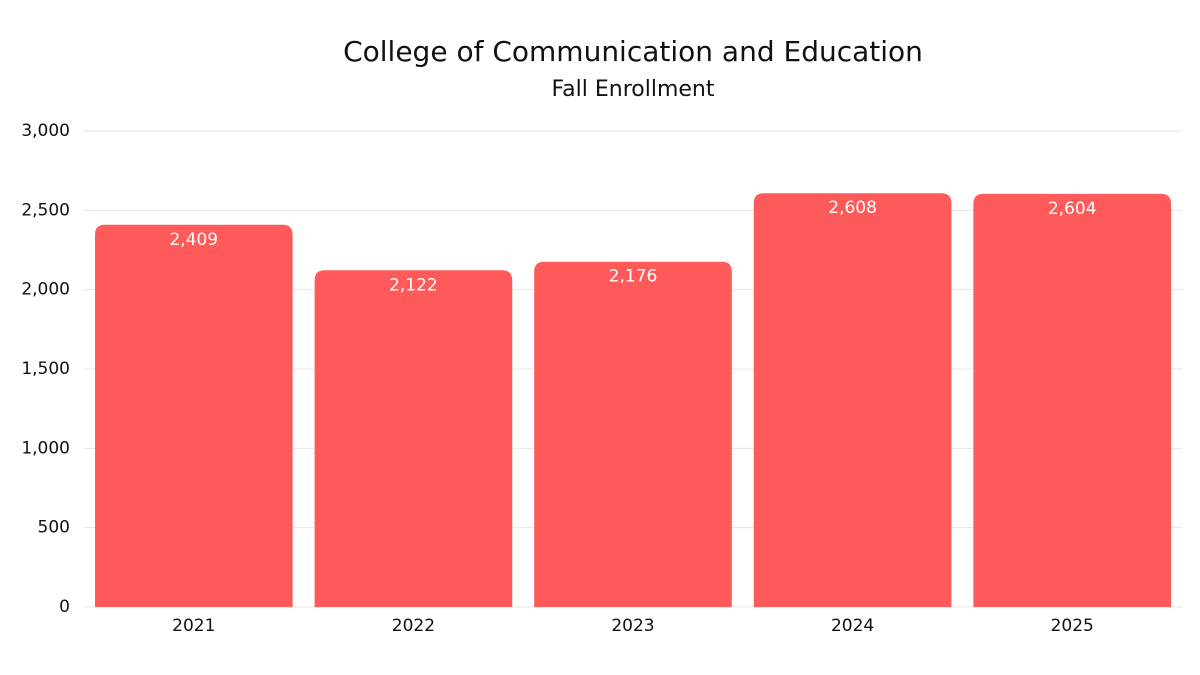 This screenshot has width=1200, height=675. What do you see at coordinates (54, 528) in the screenshot?
I see `y-tick-label: 500` at bounding box center [54, 528].